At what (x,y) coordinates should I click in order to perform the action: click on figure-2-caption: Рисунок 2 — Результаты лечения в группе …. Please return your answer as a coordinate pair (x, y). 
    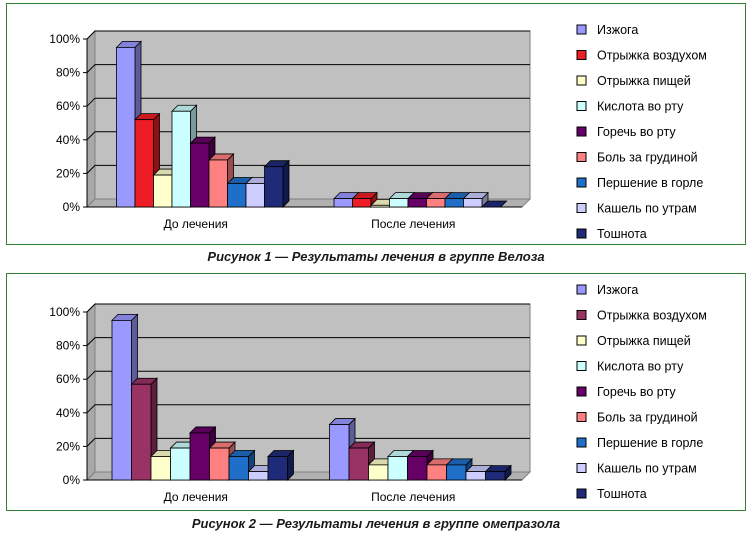
    Looking at the image, I should click on (376, 523).